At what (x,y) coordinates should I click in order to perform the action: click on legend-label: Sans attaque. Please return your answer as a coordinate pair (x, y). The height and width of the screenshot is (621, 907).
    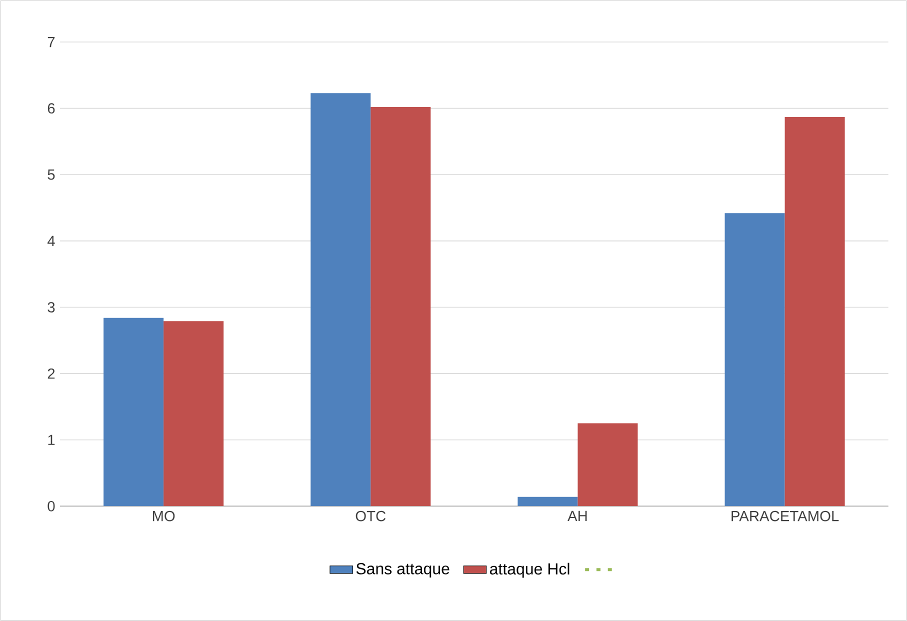
    Looking at the image, I should click on (403, 570).